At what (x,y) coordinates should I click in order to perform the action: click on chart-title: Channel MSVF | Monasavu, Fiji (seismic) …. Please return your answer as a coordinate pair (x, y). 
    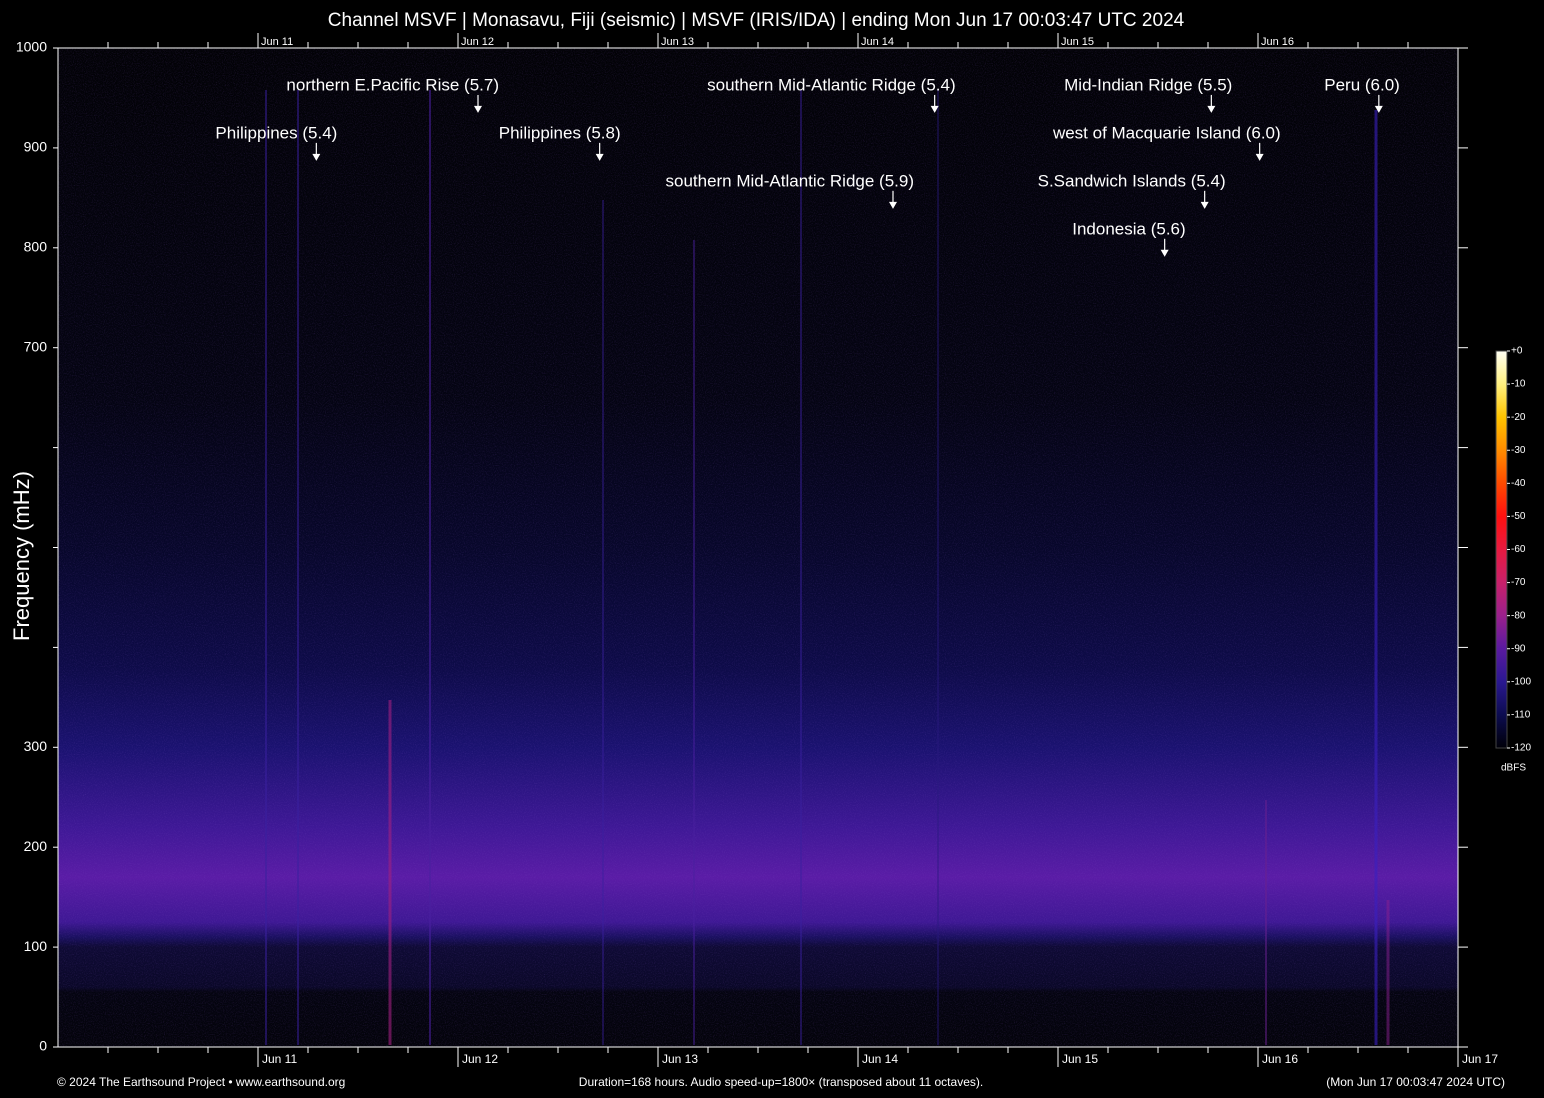
    Looking at the image, I should click on (756, 20).